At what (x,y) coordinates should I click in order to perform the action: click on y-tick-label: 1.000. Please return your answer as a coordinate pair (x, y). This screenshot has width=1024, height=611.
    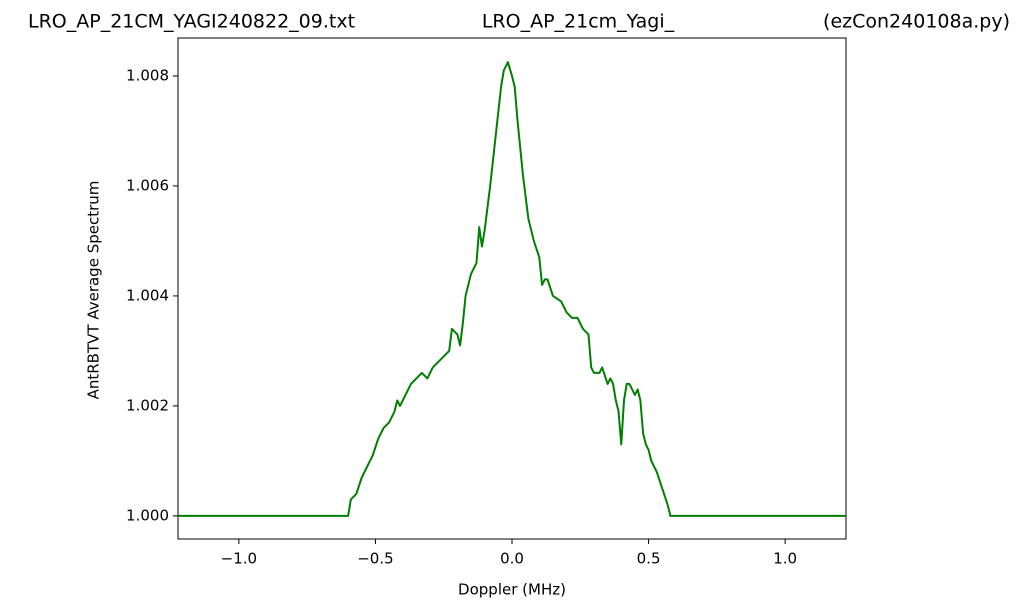
    Looking at the image, I should click on (147, 515).